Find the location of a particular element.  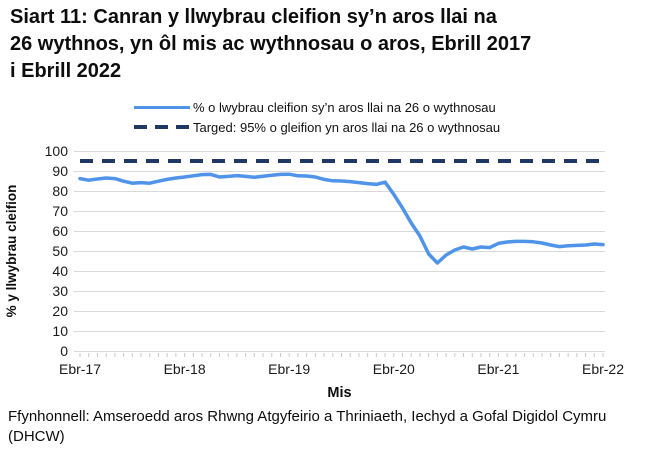

x-tick-label: Ebr-21 is located at coordinates (498, 369).